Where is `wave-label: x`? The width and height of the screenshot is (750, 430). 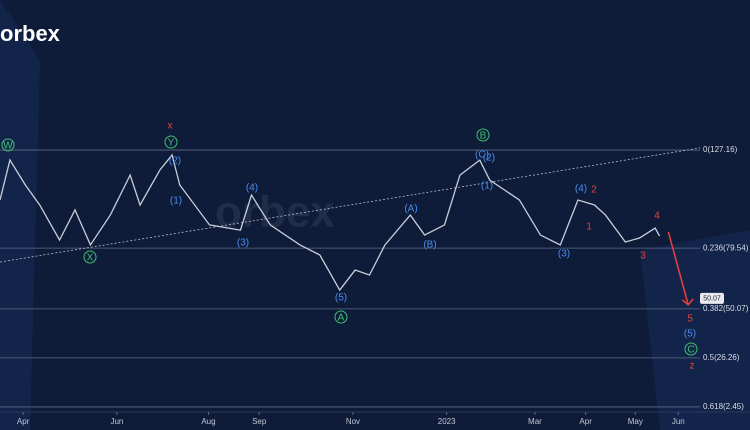
wave-label: x is located at coordinates (170, 126).